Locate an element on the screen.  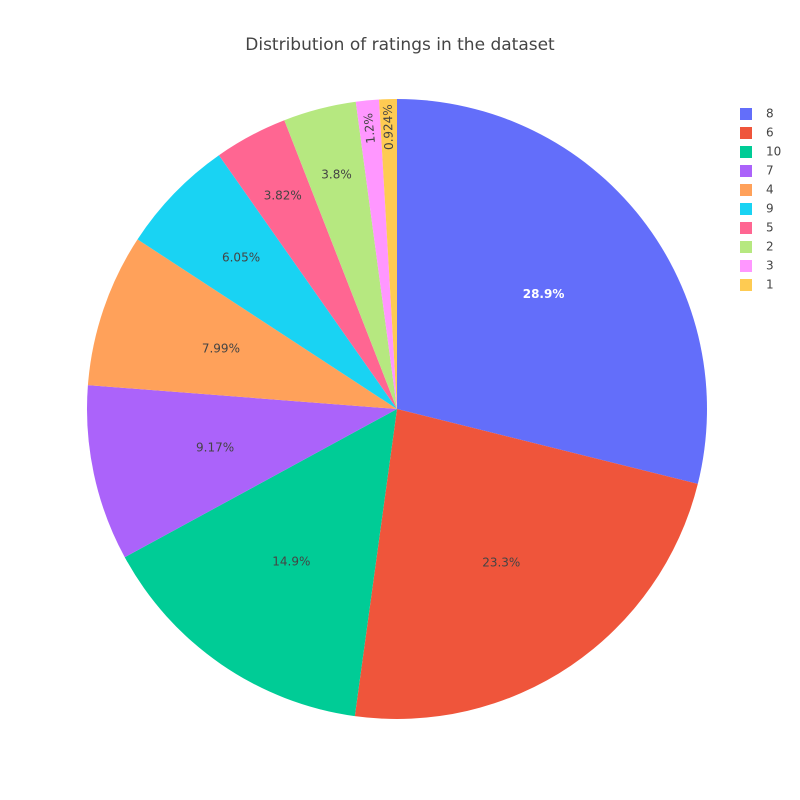
slice-label-4: 7.99% is located at coordinates (221, 349).